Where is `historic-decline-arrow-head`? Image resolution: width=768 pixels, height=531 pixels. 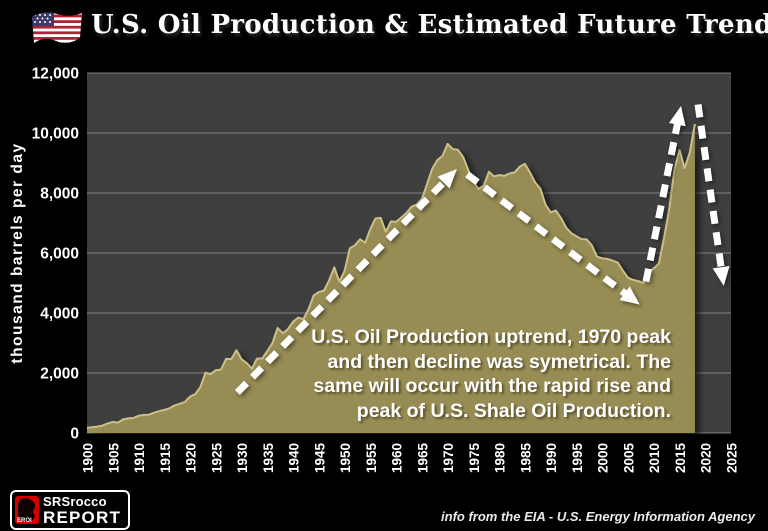
historic-decline-arrow-head is located at coordinates (629, 295).